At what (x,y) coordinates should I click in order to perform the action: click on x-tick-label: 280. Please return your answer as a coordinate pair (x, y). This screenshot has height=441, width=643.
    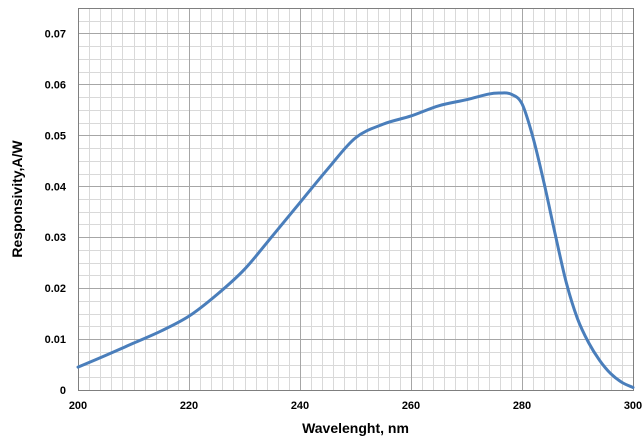
    Looking at the image, I should click on (522, 406).